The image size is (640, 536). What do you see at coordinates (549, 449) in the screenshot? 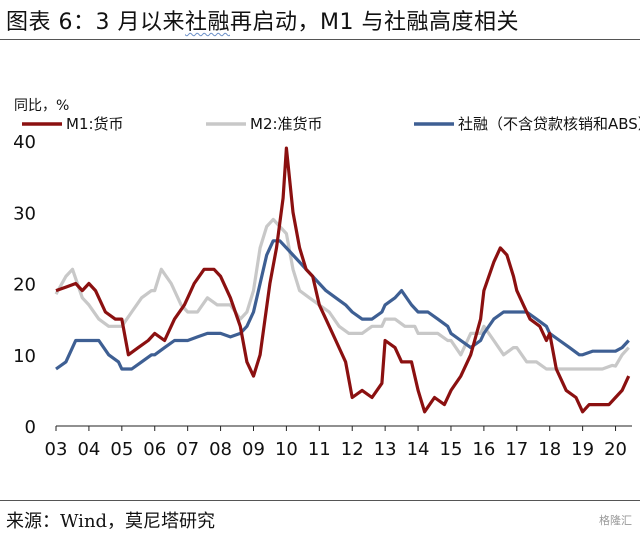
I see `x-tick-label: 18` at bounding box center [549, 449].